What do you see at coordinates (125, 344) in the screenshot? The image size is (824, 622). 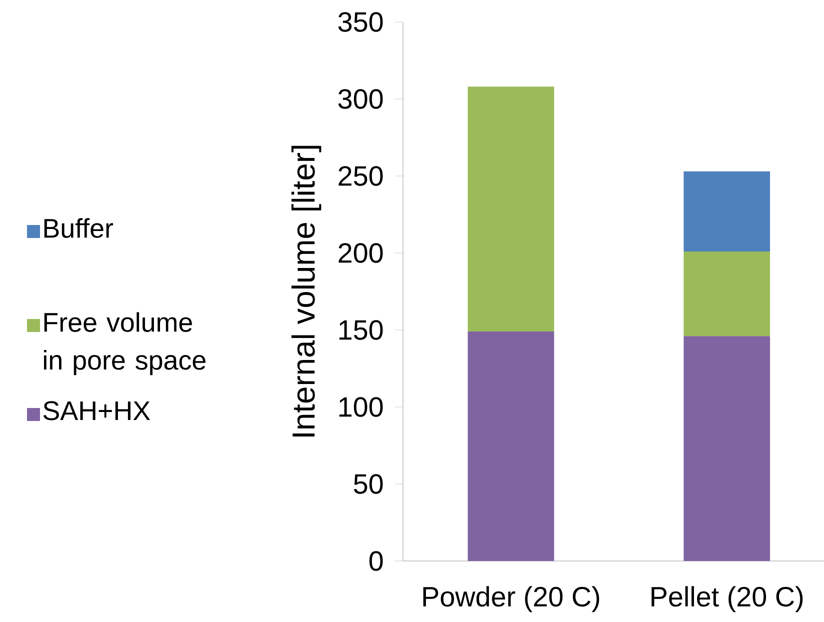 I see `legend-label: Free volume in pore space` at bounding box center [125, 344].